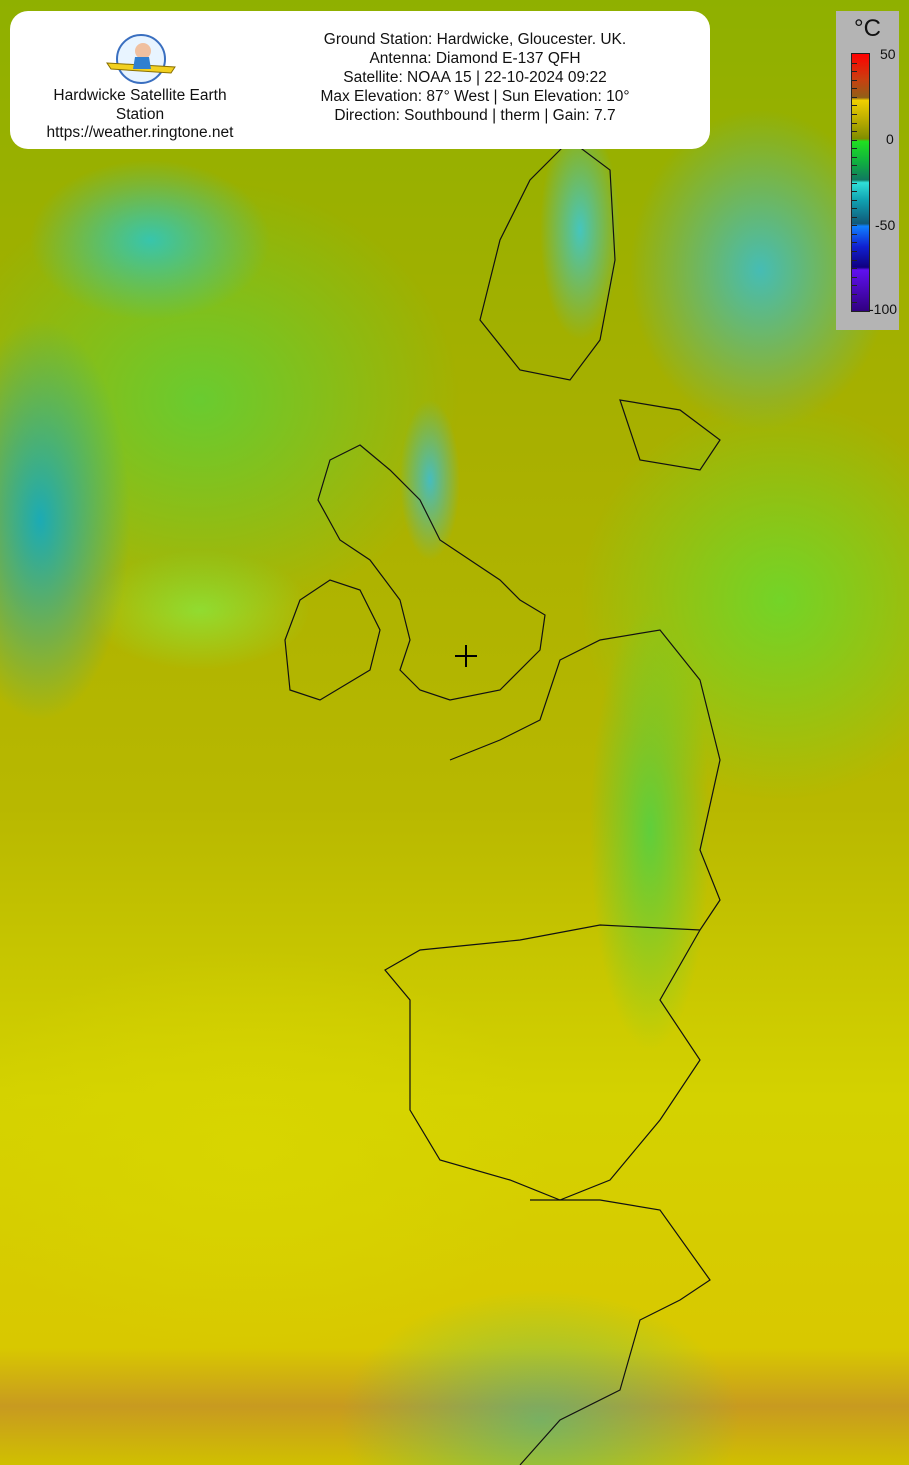 This screenshot has height=1465, width=909. I want to click on coastline-great-britain, so click(431, 572).